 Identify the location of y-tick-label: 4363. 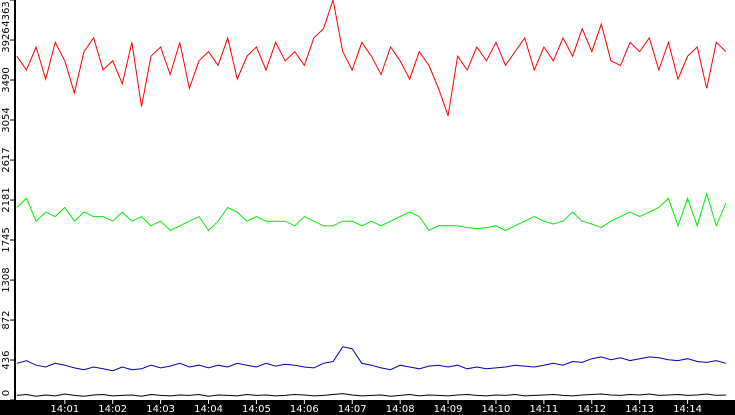
(6, 13).